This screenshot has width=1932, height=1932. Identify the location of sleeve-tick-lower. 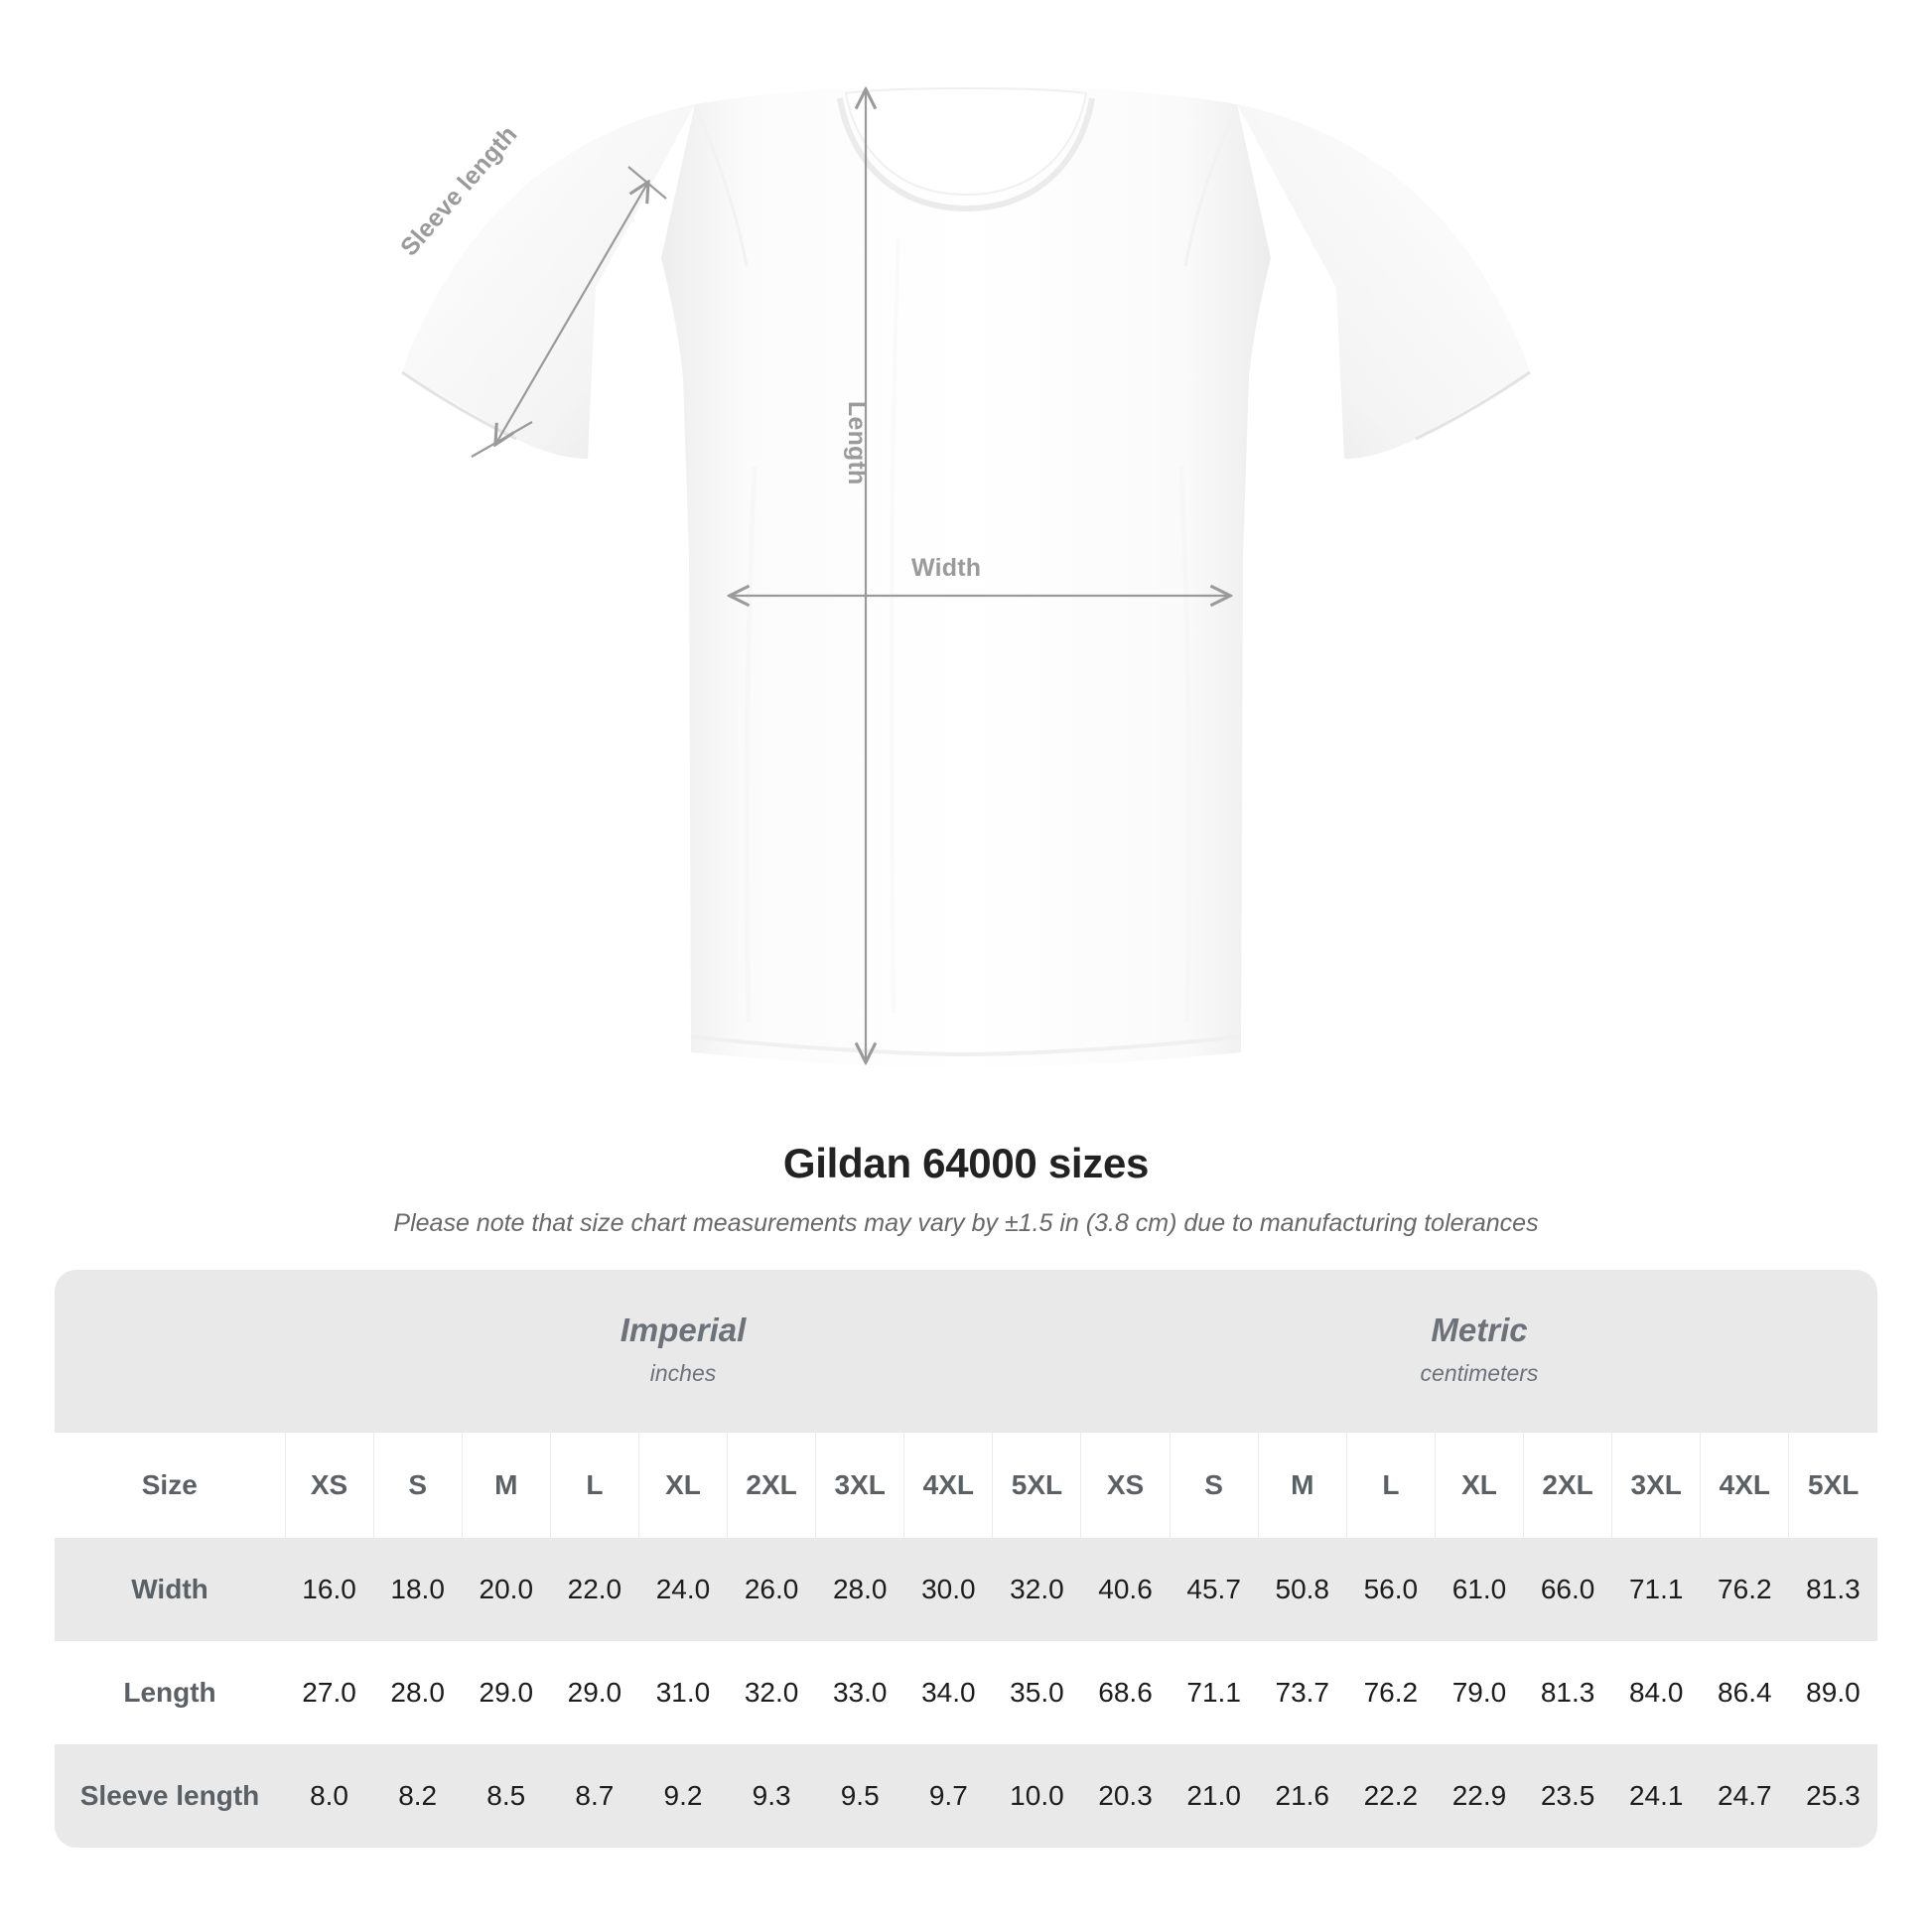
(502, 440).